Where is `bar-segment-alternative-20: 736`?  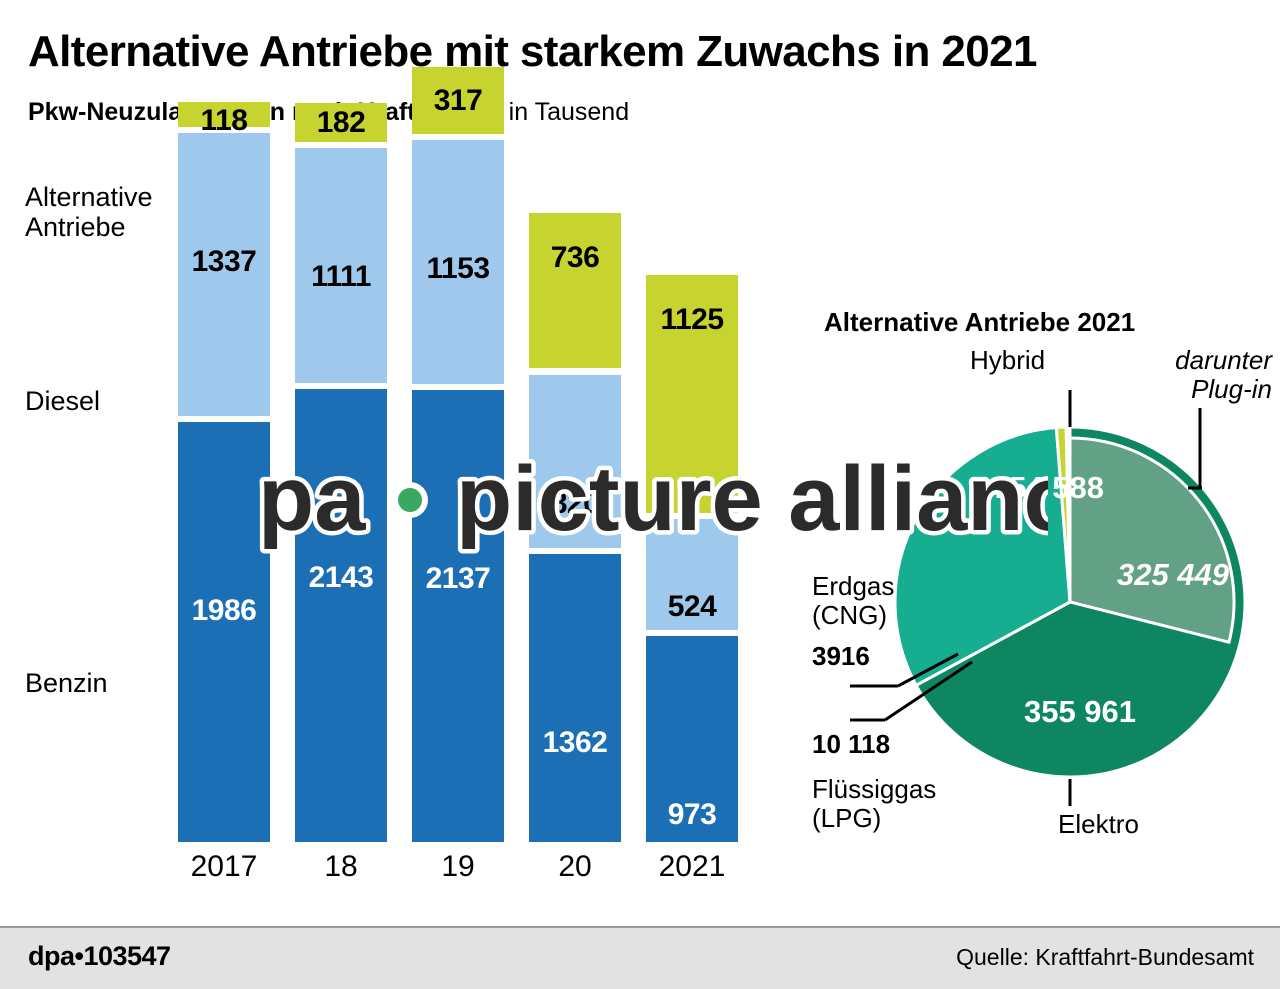
bar-segment-alternative-20: 736 is located at coordinates (575, 290).